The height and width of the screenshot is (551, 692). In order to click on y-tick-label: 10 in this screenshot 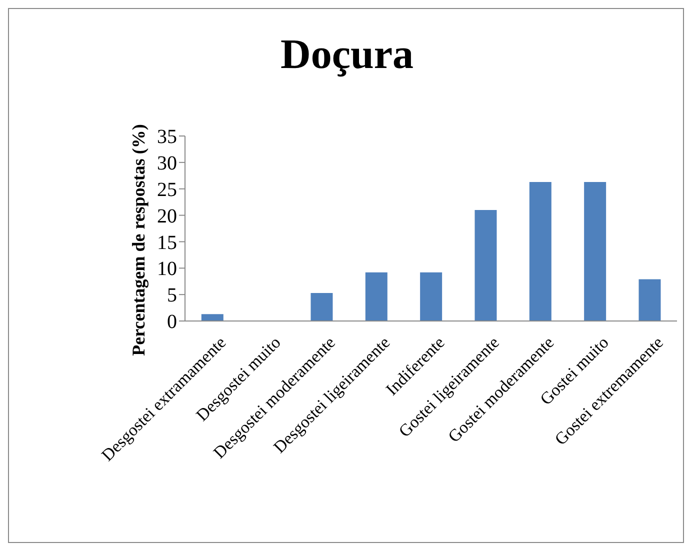, I will do `click(167, 269)`.